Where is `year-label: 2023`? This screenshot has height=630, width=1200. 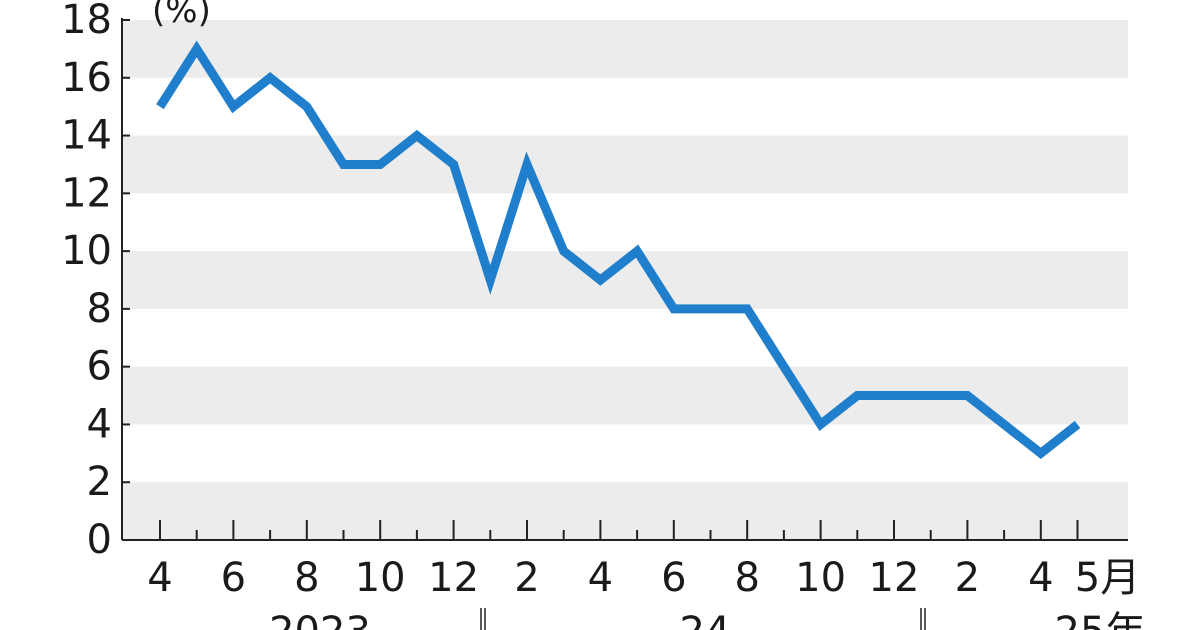
year-label: 2023 is located at coordinates (320, 619).